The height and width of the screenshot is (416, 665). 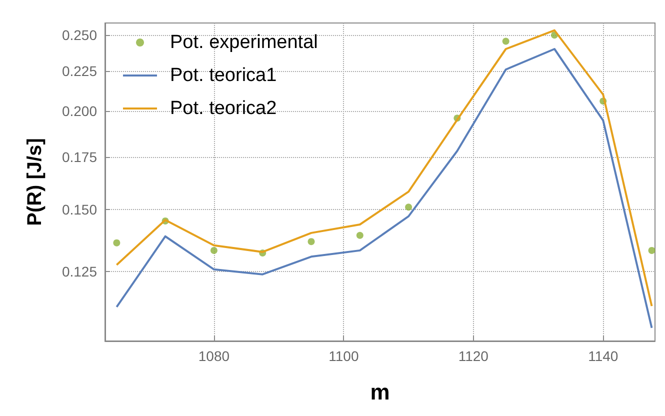 I want to click on legend-label: Pot. experimental, so click(x=244, y=42).